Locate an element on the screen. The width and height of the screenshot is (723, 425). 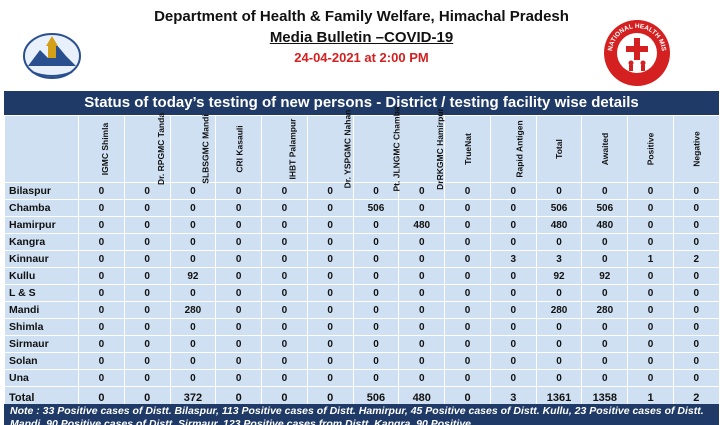
table-row: Kangra 0 0 0 0 0 0 0 0 0 0 0 0 0 0 is located at coordinates (362, 242).